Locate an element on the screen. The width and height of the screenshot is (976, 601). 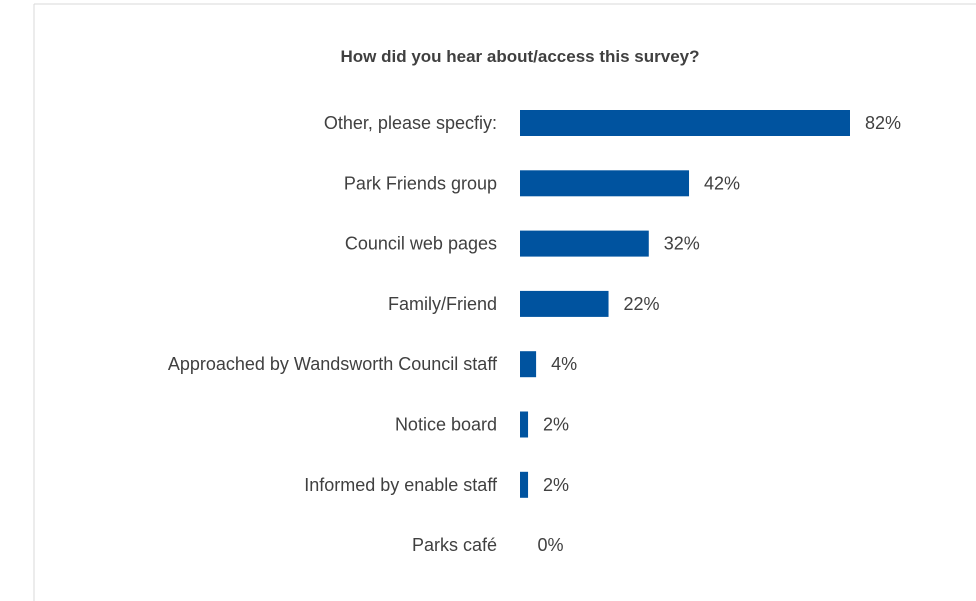
category-label: Other, please specfiy: is located at coordinates (410, 123).